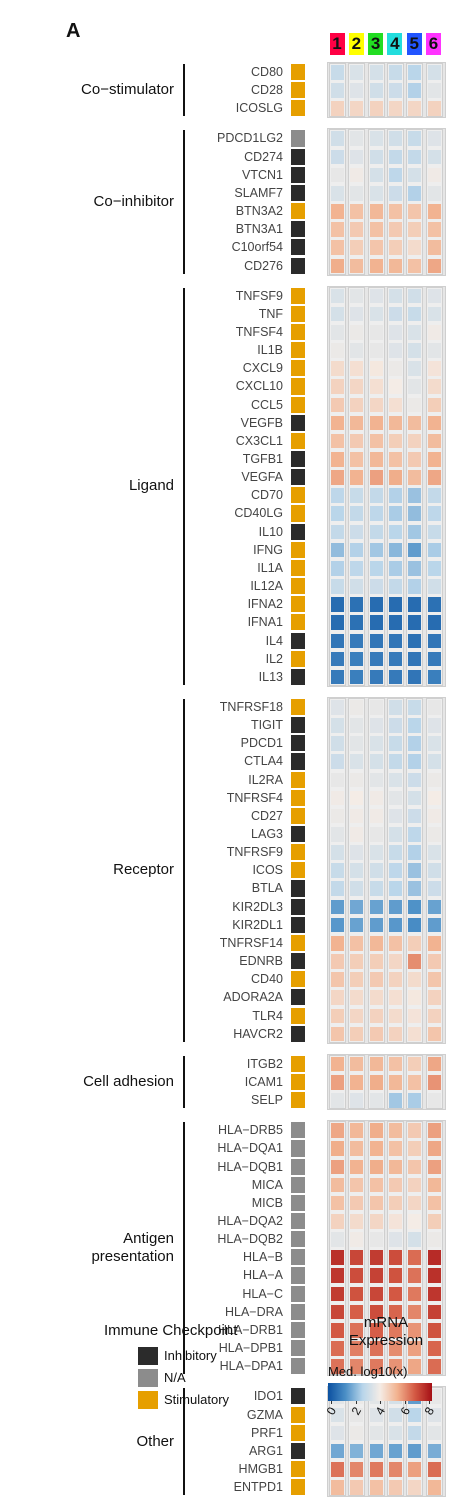 Image resolution: width=454 pixels, height=1497 pixels. Describe the element at coordinates (267, 495) in the screenshot. I see `gene-label: CD70` at that location.